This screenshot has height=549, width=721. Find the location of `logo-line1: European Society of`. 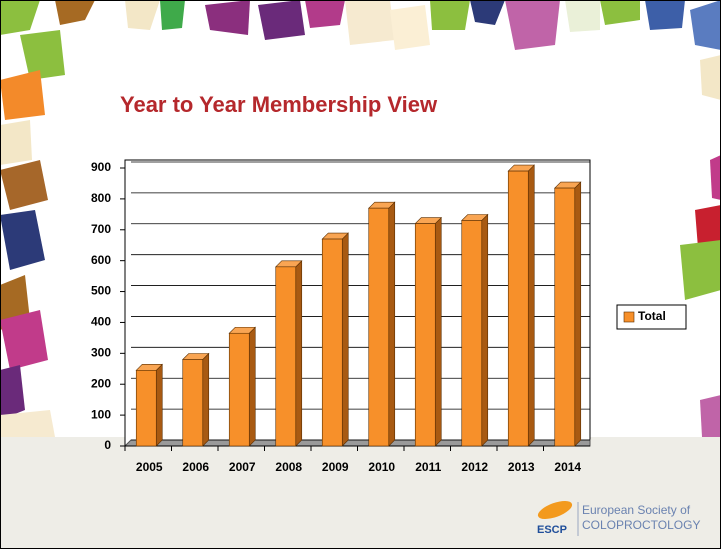

logo-line1: European Society of is located at coordinates (636, 510).